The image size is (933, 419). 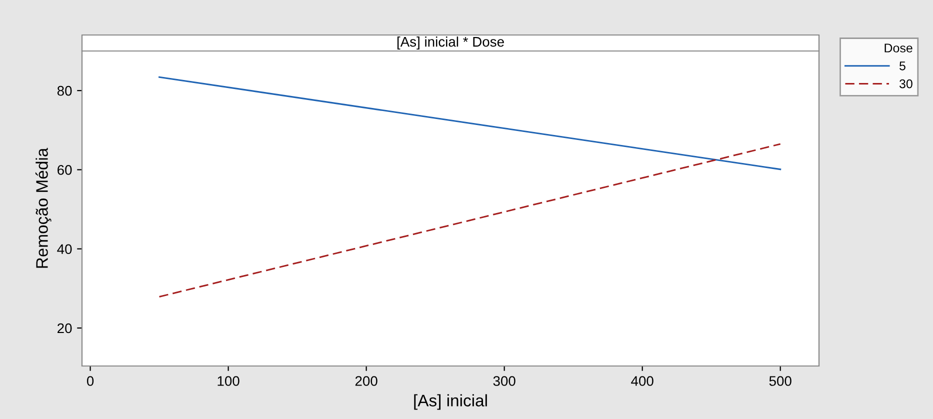 I want to click on x-axis-title: [As] inicial, so click(x=450, y=402).